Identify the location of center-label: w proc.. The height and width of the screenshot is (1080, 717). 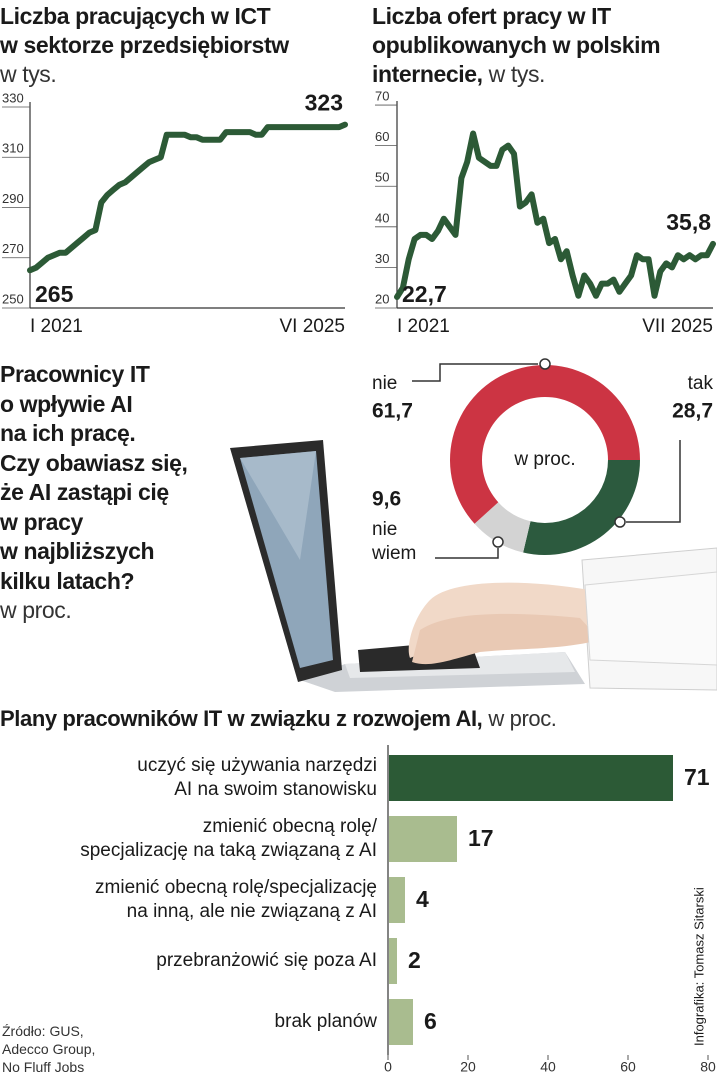
(544, 459).